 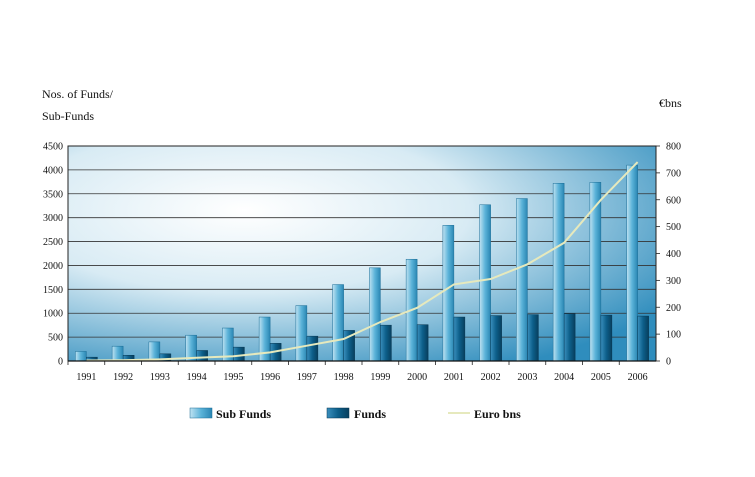 What do you see at coordinates (60, 362) in the screenshot?
I see `left-tick-label: 0` at bounding box center [60, 362].